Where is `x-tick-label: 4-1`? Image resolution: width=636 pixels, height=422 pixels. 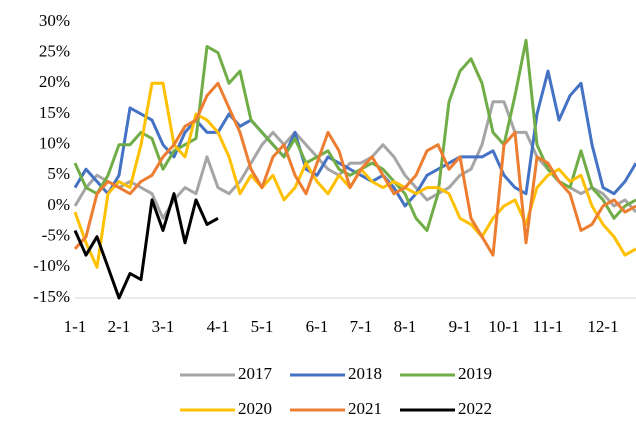
x-tick-label: 4-1 is located at coordinates (218, 326).